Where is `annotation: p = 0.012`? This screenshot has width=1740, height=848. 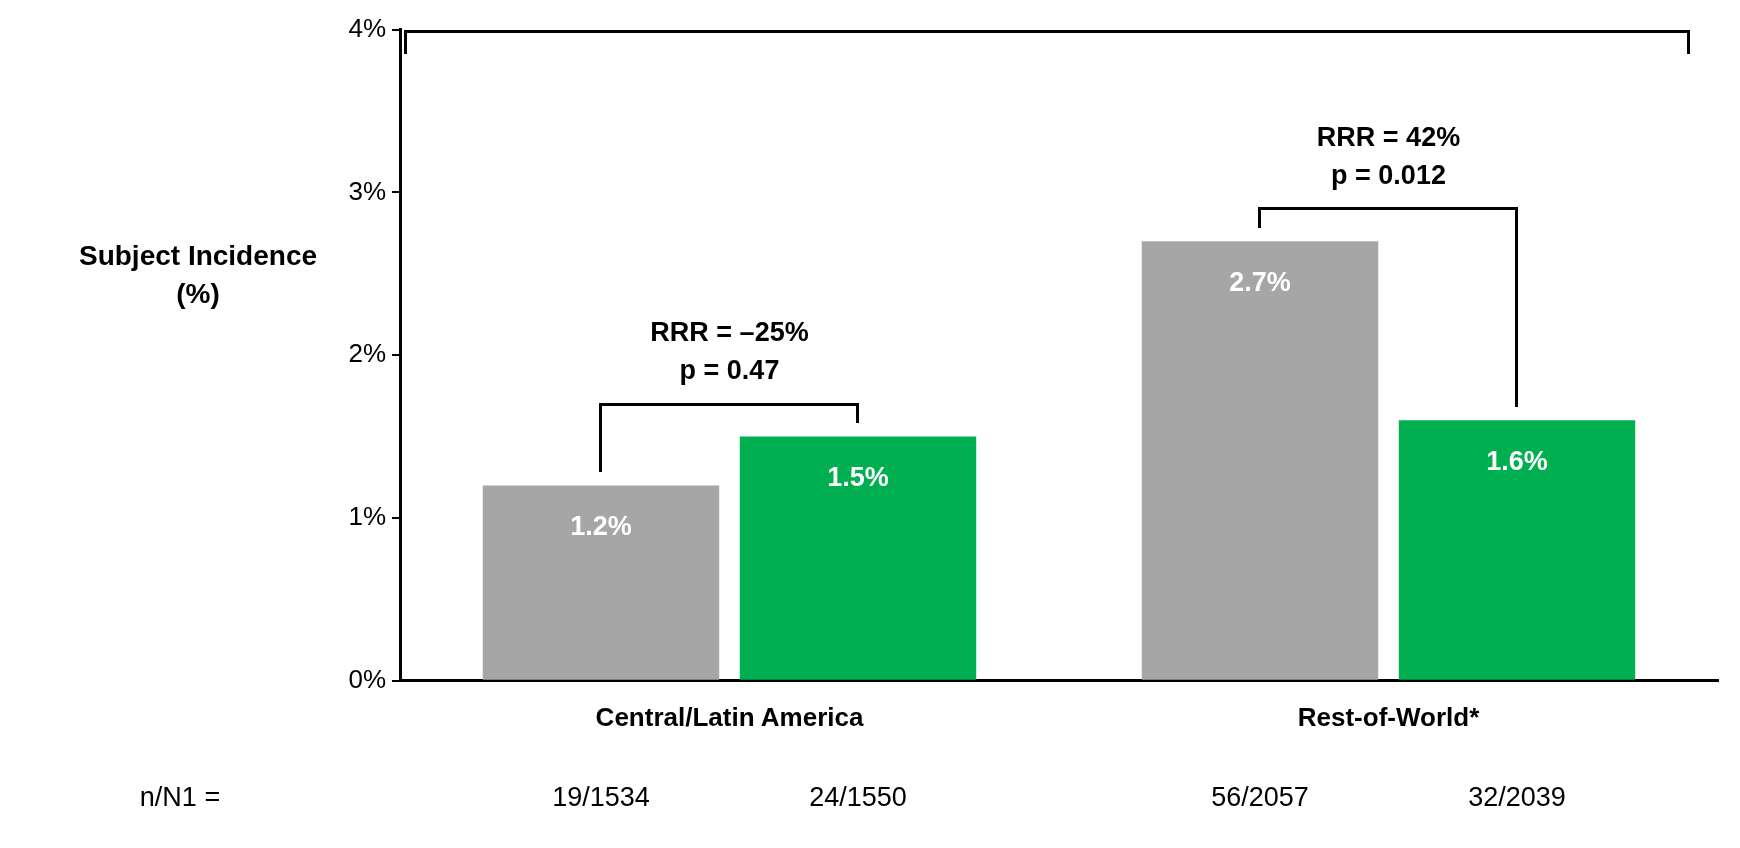 annotation: p = 0.012 is located at coordinates (1388, 175).